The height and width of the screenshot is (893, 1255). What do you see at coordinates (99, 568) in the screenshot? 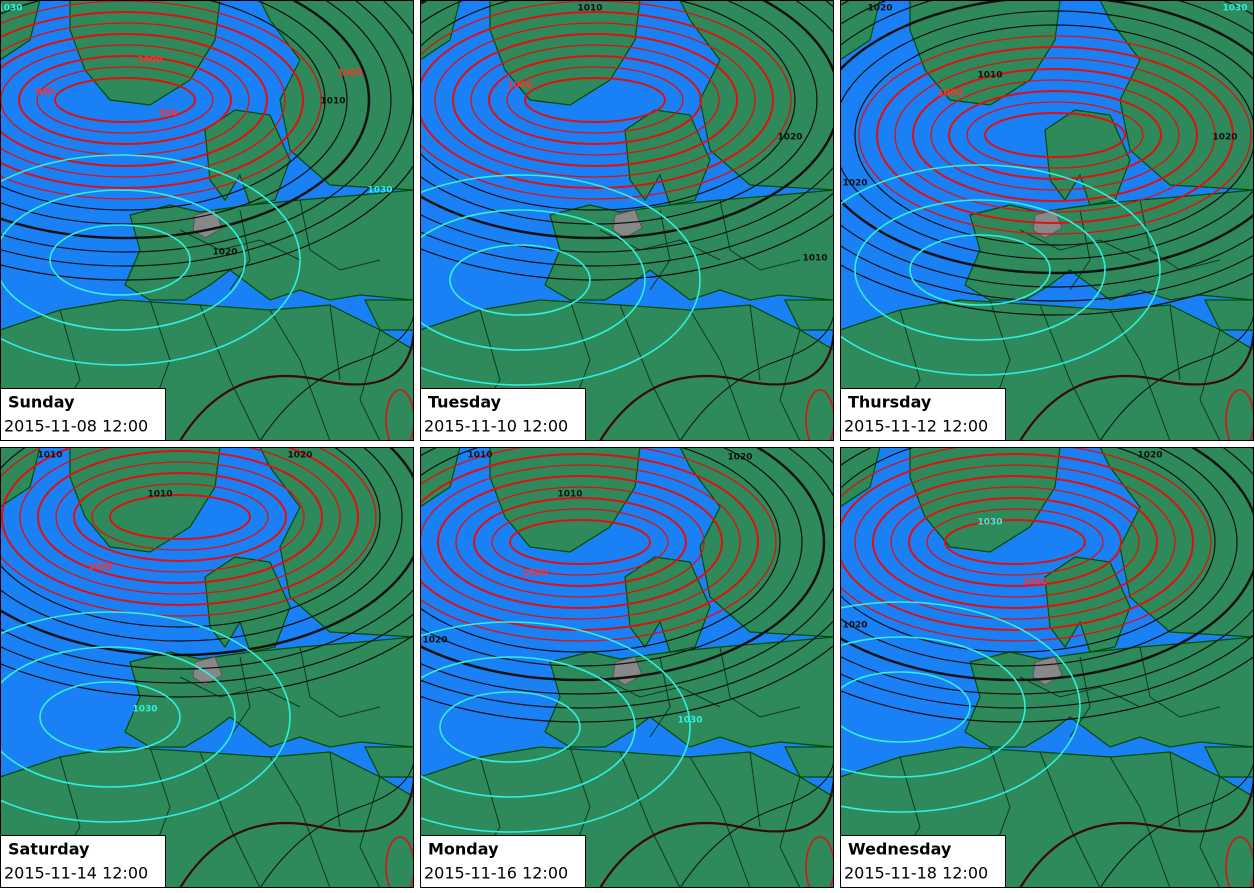
I see `isobar-label: 1000` at bounding box center [99, 568].